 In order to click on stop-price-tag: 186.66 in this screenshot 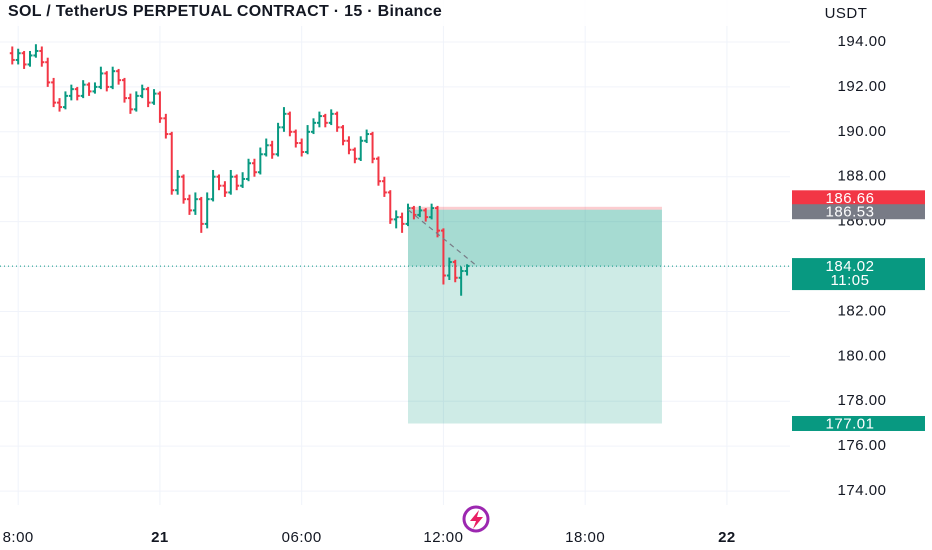, I will do `click(850, 198)`.